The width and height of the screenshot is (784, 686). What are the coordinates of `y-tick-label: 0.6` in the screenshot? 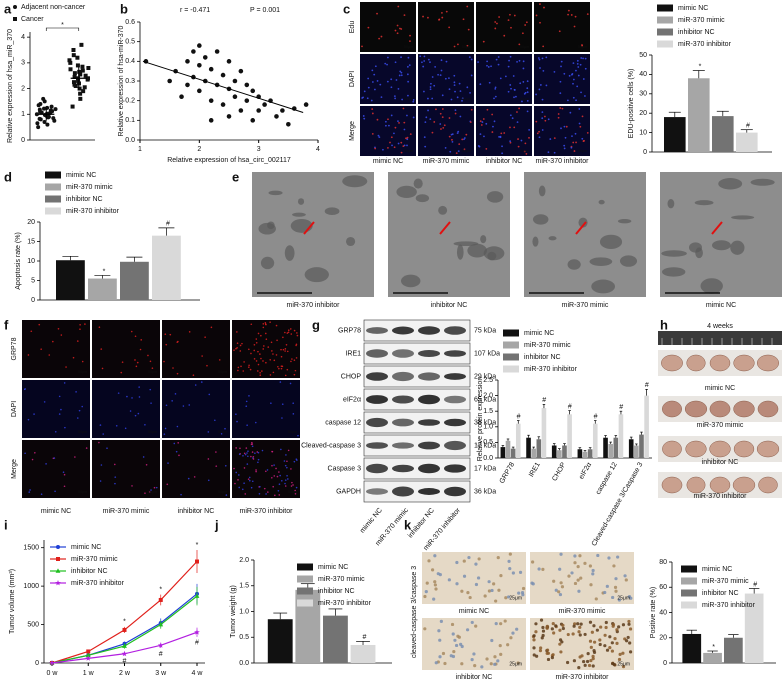 It's located at (130, 22).